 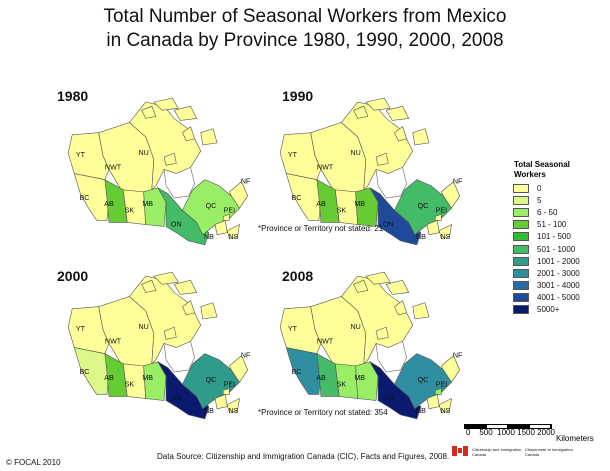 What do you see at coordinates (547, 213) in the screenshot?
I see `legend-label: 6 - 50` at bounding box center [547, 213].